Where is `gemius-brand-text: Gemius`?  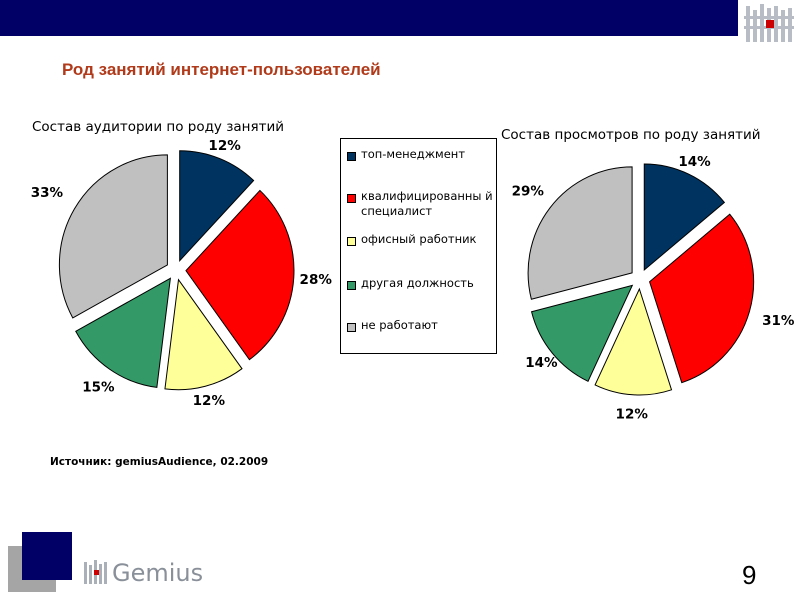 gemius-brand-text: Gemius is located at coordinates (157, 573).